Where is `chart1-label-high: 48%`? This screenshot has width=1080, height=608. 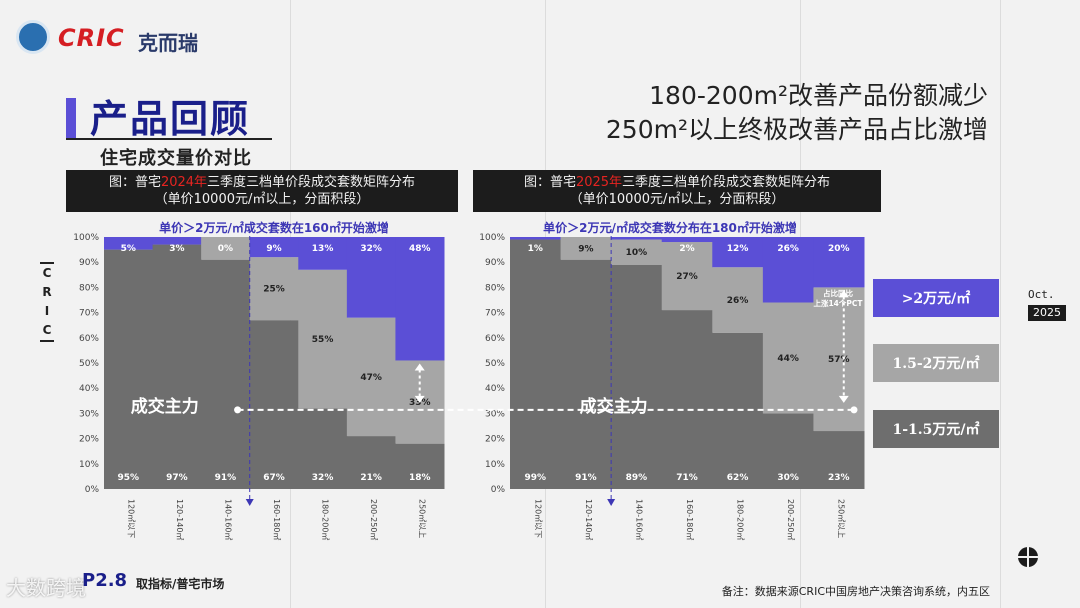 chart1-label-high: 48% is located at coordinates (420, 249).